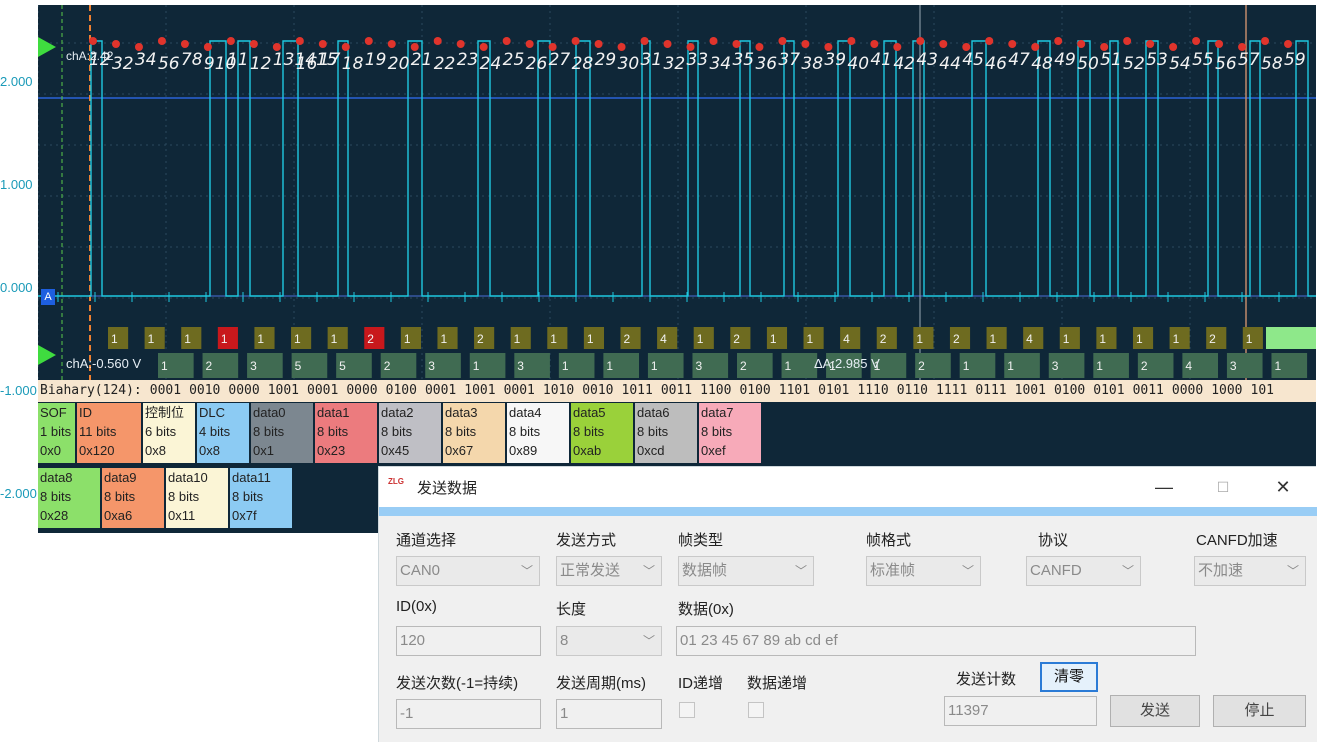  What do you see at coordinates (1295, 60) in the screenshot?
I see `edge-number: 59` at bounding box center [1295, 60].